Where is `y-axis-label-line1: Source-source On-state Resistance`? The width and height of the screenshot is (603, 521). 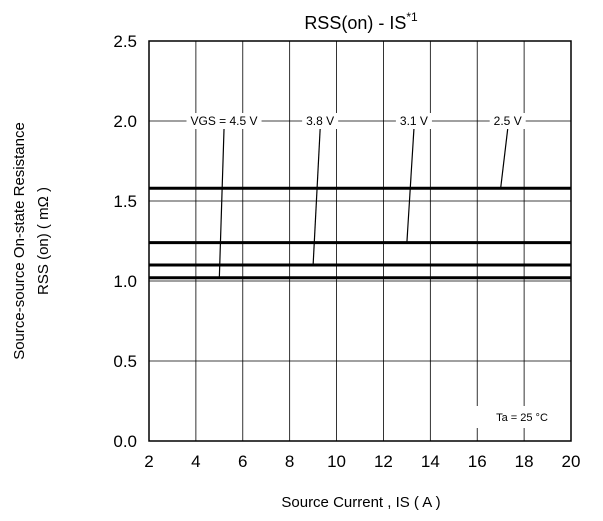 y-axis-label-line1: Source-source On-state Resistance is located at coordinates (19, 241).